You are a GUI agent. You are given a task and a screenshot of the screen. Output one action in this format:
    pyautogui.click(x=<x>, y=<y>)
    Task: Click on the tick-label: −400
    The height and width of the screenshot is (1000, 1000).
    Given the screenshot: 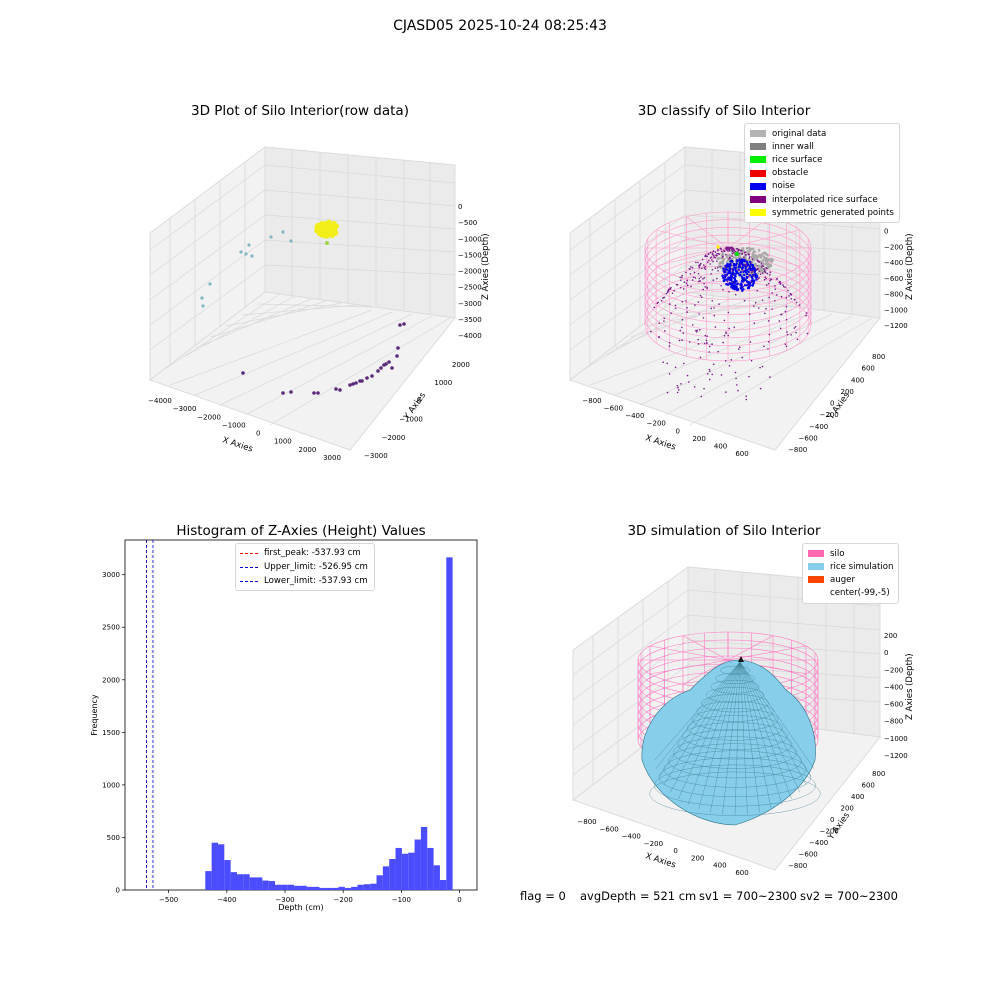 What is the action you would take?
    pyautogui.click(x=893, y=687)
    